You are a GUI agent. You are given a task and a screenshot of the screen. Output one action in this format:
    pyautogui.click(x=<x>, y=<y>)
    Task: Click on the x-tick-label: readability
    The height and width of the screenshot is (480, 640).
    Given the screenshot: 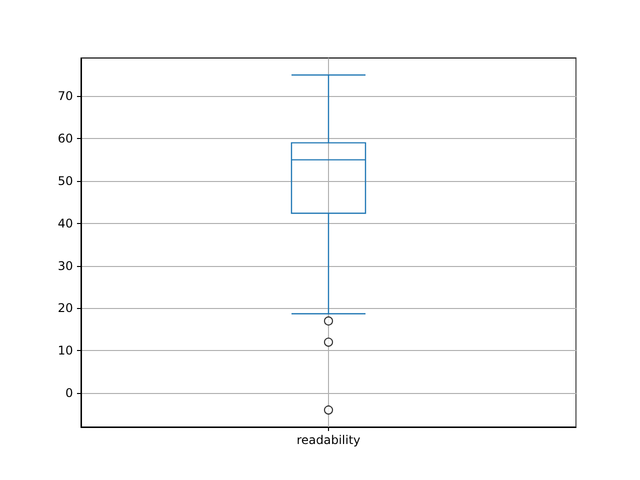 What is the action you would take?
    pyautogui.click(x=328, y=440)
    